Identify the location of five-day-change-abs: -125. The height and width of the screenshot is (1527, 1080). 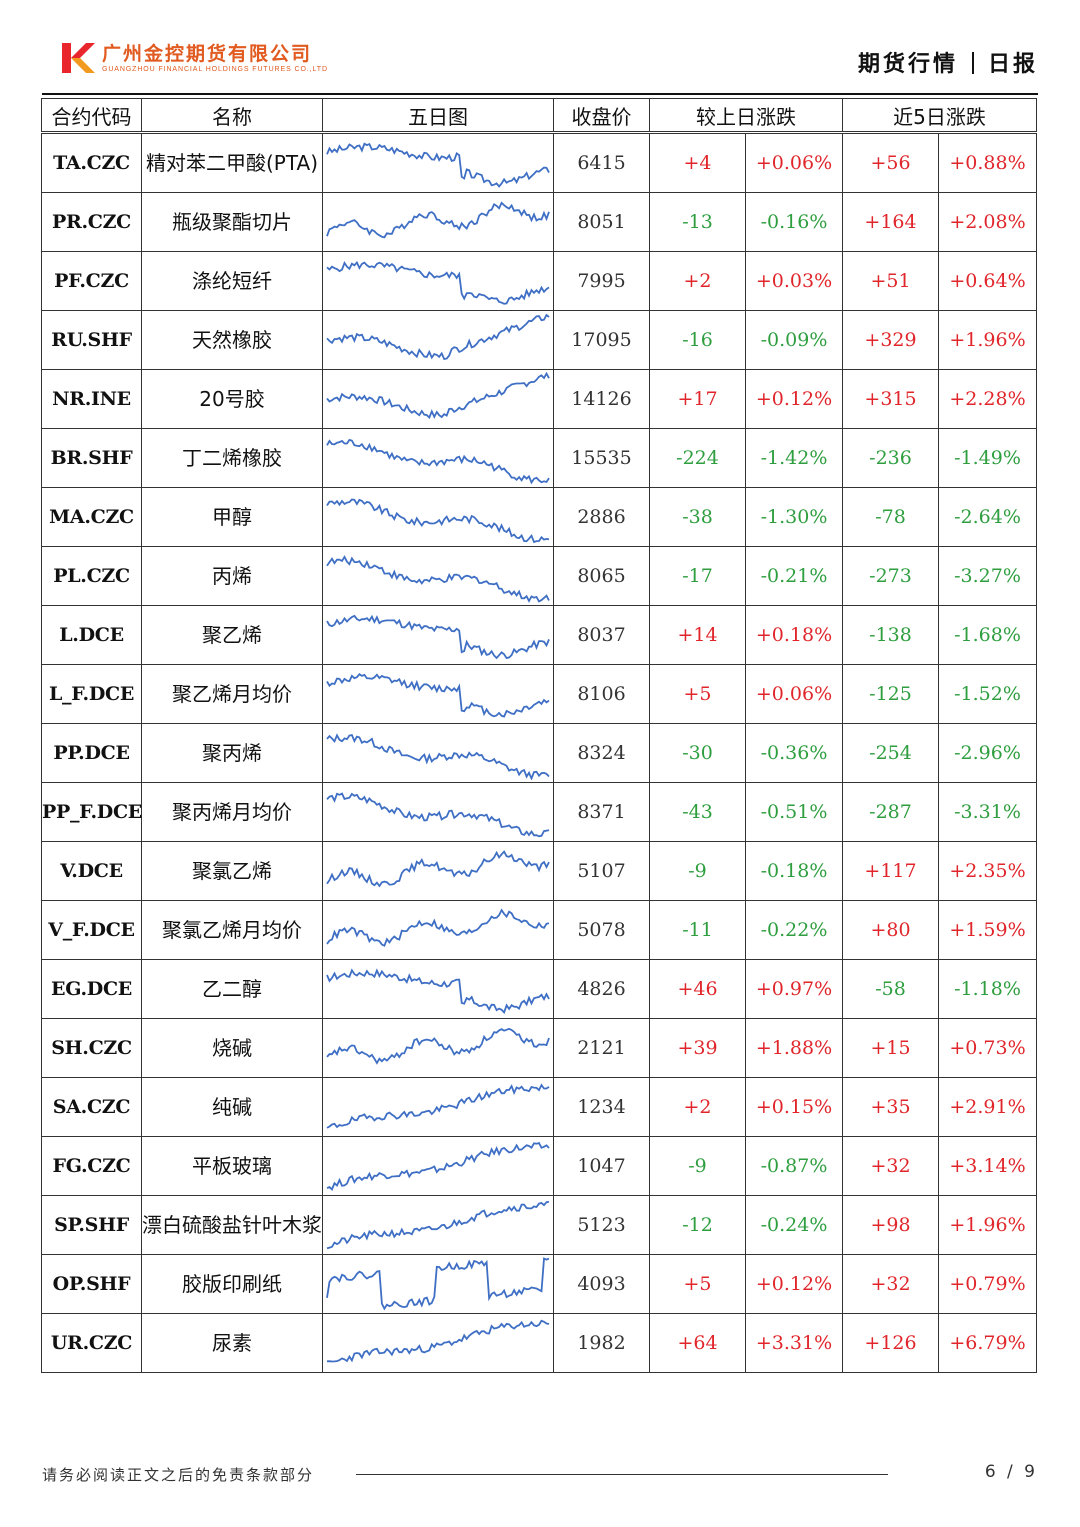
(890, 694).